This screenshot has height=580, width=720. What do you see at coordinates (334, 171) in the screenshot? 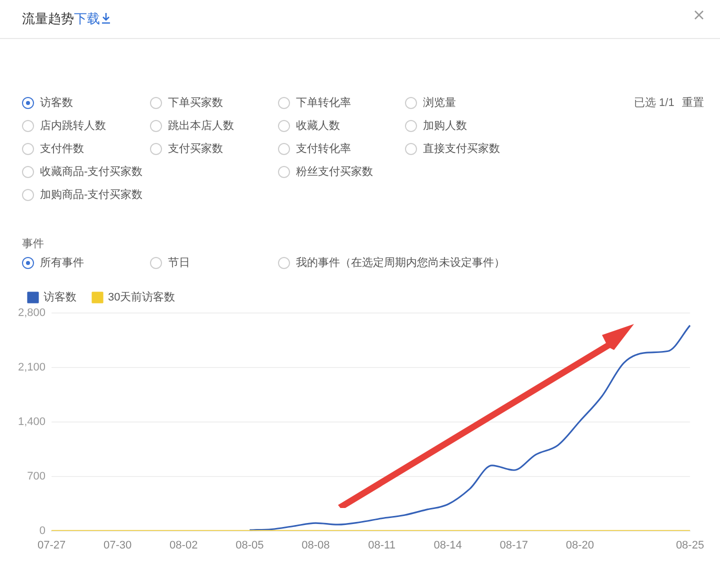
I see `text: 粉丝支付买家数` at bounding box center [334, 171].